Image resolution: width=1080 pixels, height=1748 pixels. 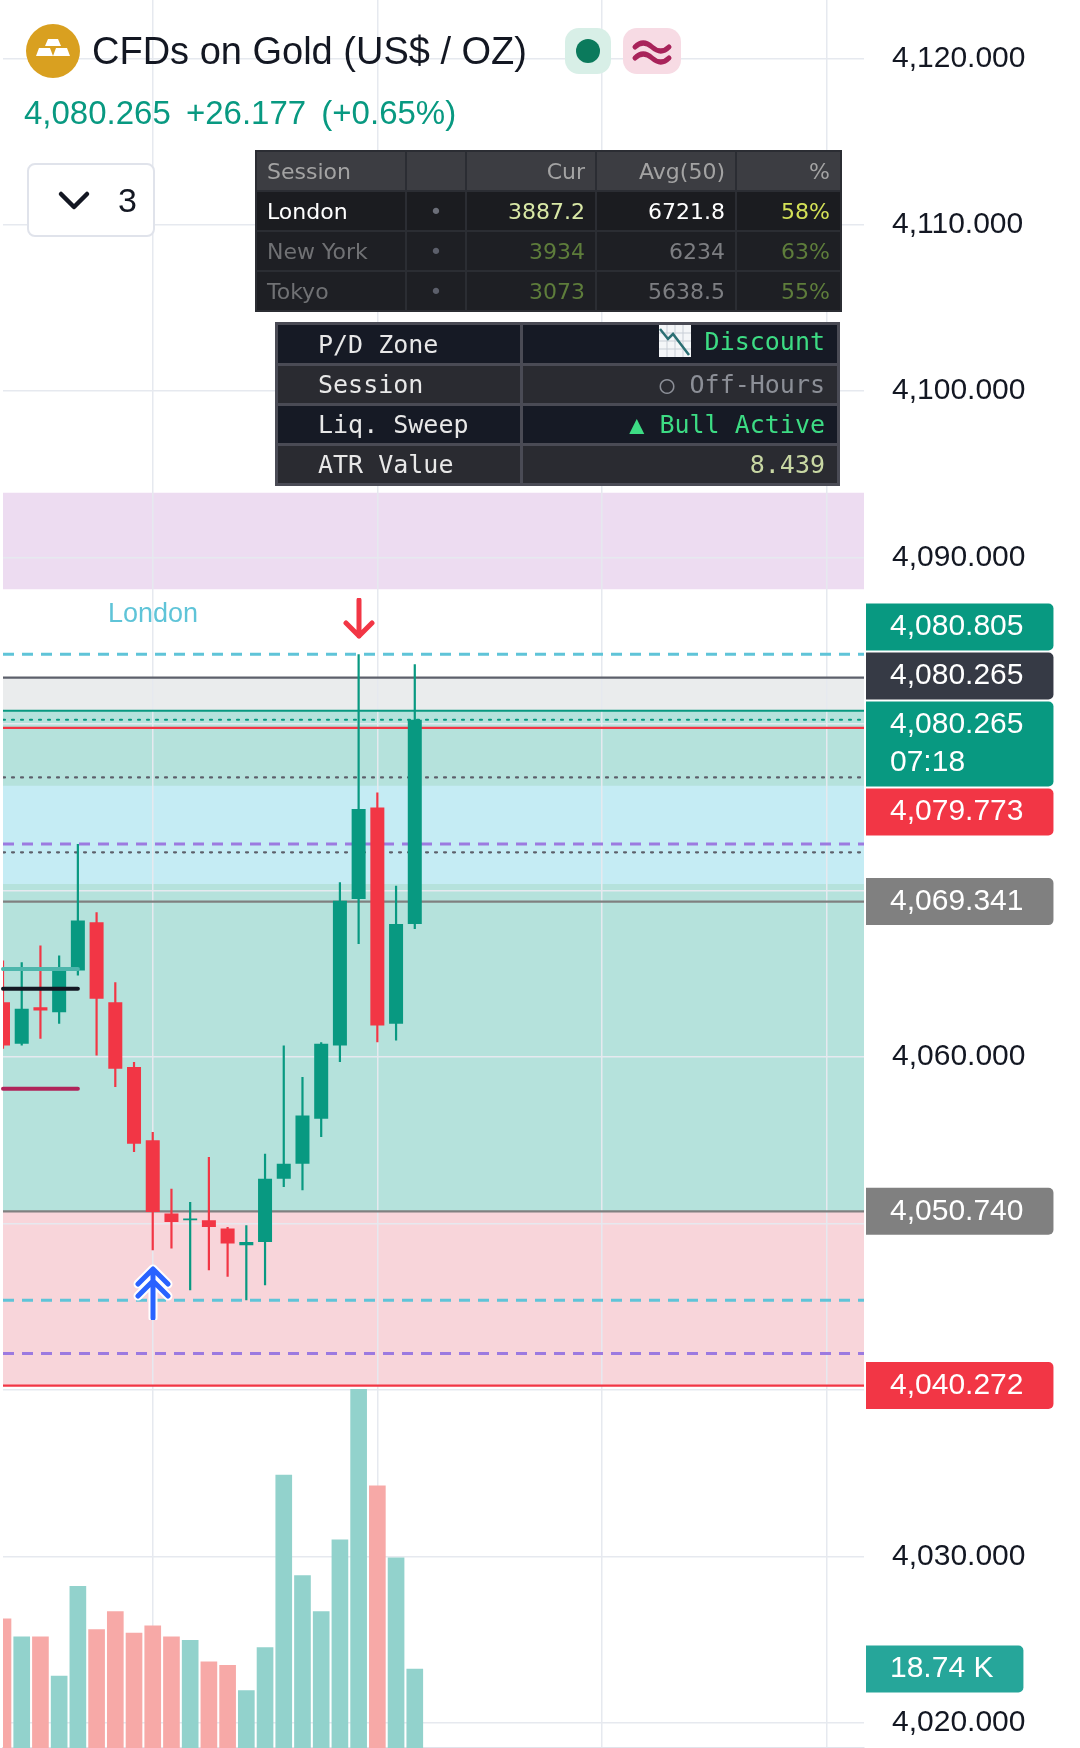 What do you see at coordinates (957, 742) in the screenshot?
I see `ref-line-label: 4,080.265 07:18` at bounding box center [957, 742].